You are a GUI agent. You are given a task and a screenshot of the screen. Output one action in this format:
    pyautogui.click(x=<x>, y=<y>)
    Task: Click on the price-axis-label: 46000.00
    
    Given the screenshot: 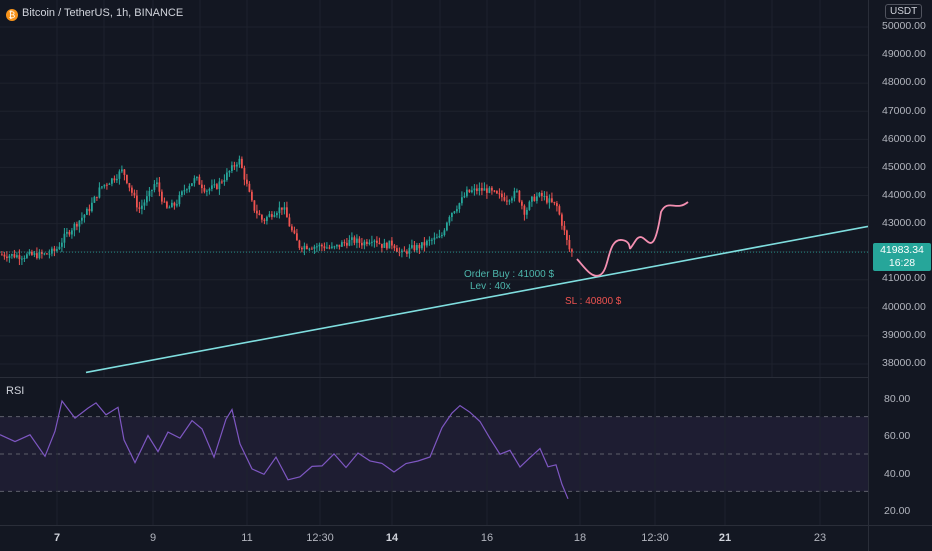 What is the action you would take?
    pyautogui.click(x=904, y=139)
    